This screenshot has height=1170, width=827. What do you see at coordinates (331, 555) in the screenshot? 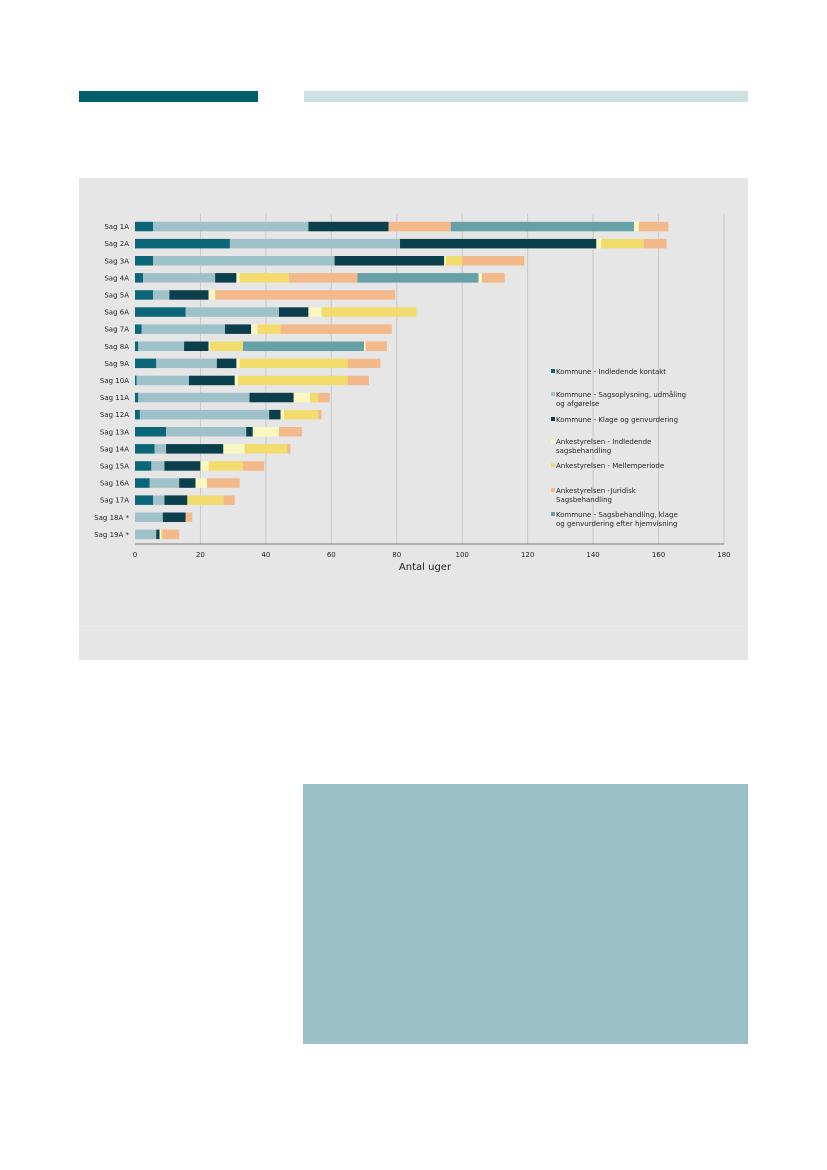
I see `x-tick-label-3: 60` at bounding box center [331, 555].